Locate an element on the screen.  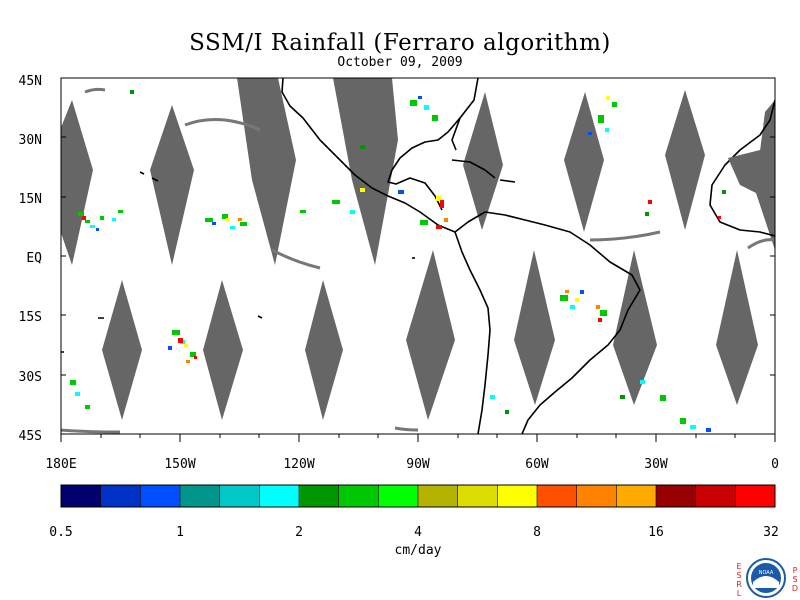
lon-label-30w: 30W is located at coordinates (656, 464).